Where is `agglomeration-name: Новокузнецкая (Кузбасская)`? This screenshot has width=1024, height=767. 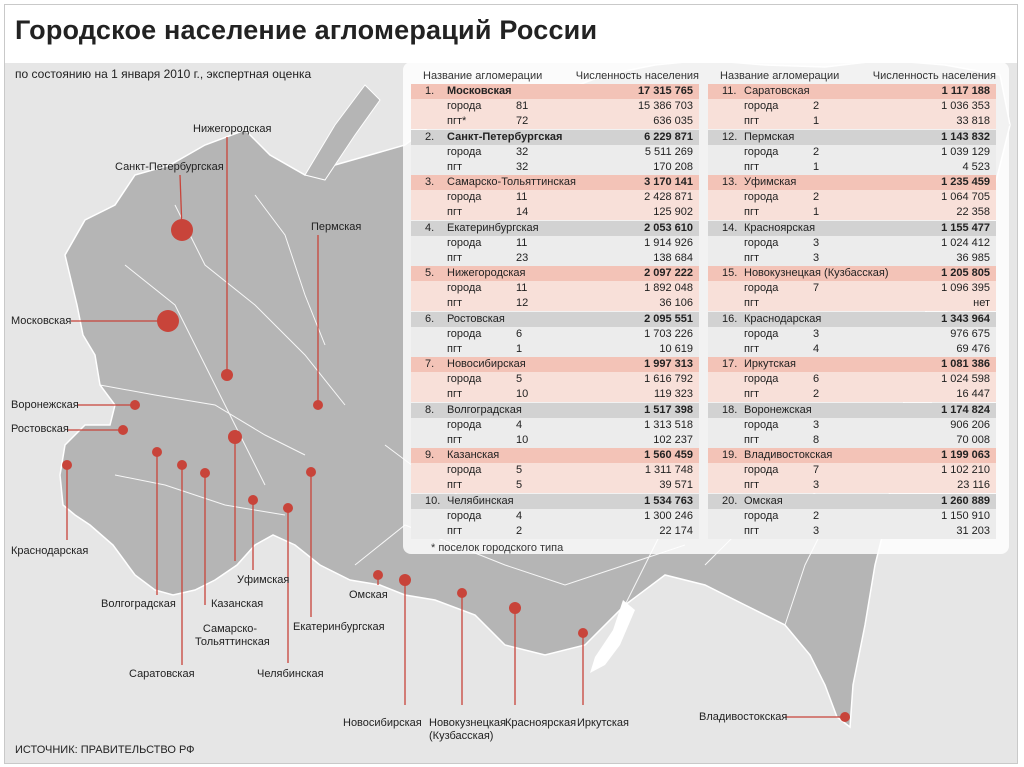 agglomeration-name: Новокузнецкая (Кузбасская) is located at coordinates (816, 273).